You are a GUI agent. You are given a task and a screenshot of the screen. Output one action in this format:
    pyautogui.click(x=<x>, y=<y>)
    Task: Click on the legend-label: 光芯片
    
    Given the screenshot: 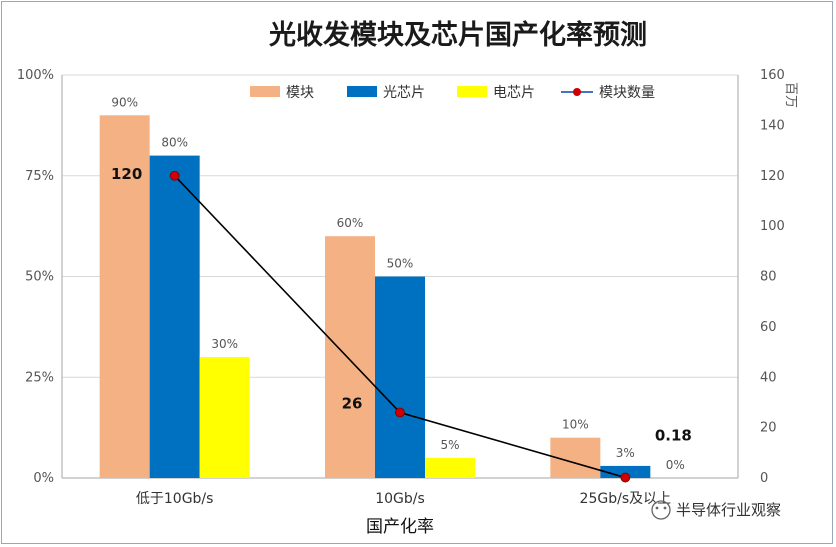 What is the action you would take?
    pyautogui.click(x=404, y=93)
    